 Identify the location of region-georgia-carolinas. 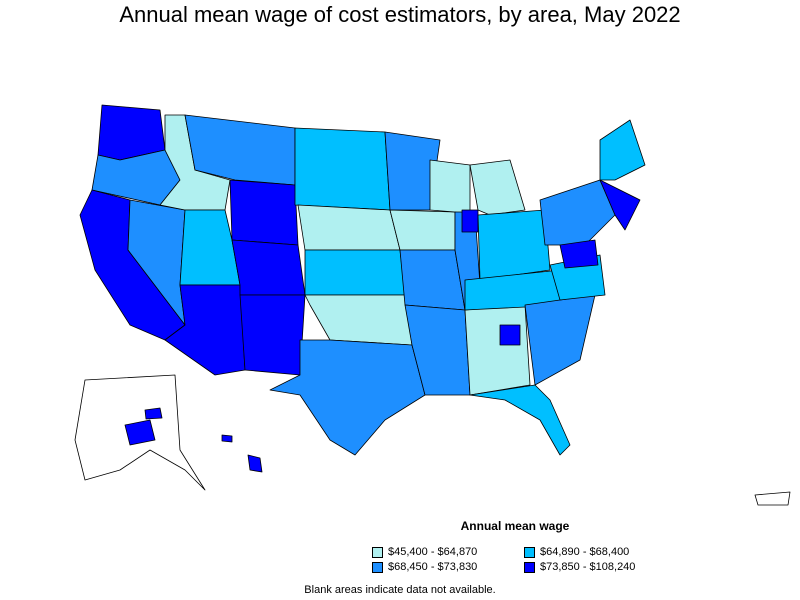
(560, 340).